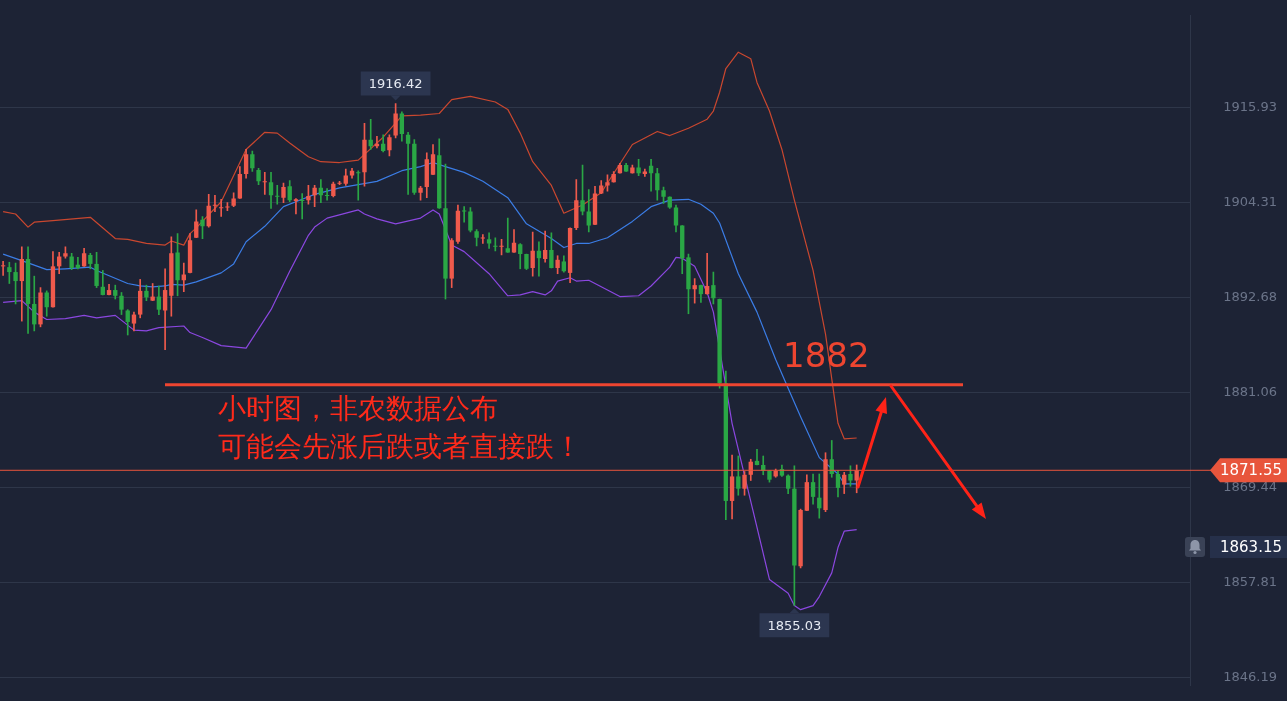  Describe the element at coordinates (1250, 676) in the screenshot. I see `y-tick-label: 1846.19` at that location.